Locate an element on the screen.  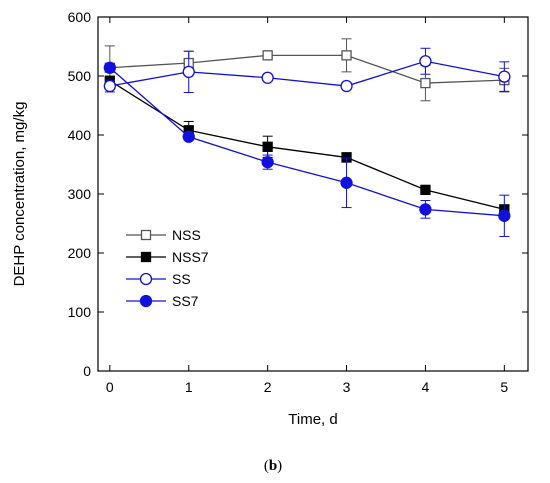
x-tick-label: 2 is located at coordinates (268, 387).